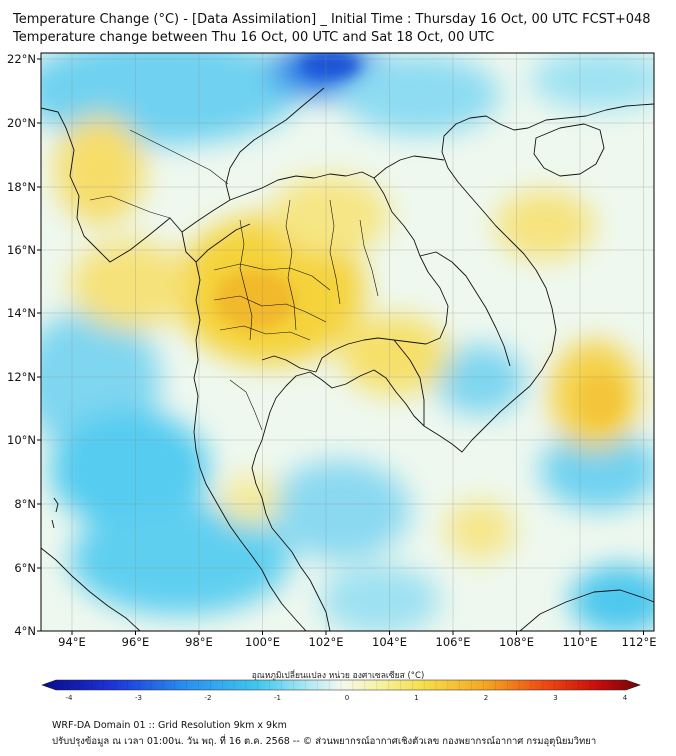 The image size is (676, 756). What do you see at coordinates (555, 698) in the screenshot?
I see `colorbar-tick-label: 3` at bounding box center [555, 698].